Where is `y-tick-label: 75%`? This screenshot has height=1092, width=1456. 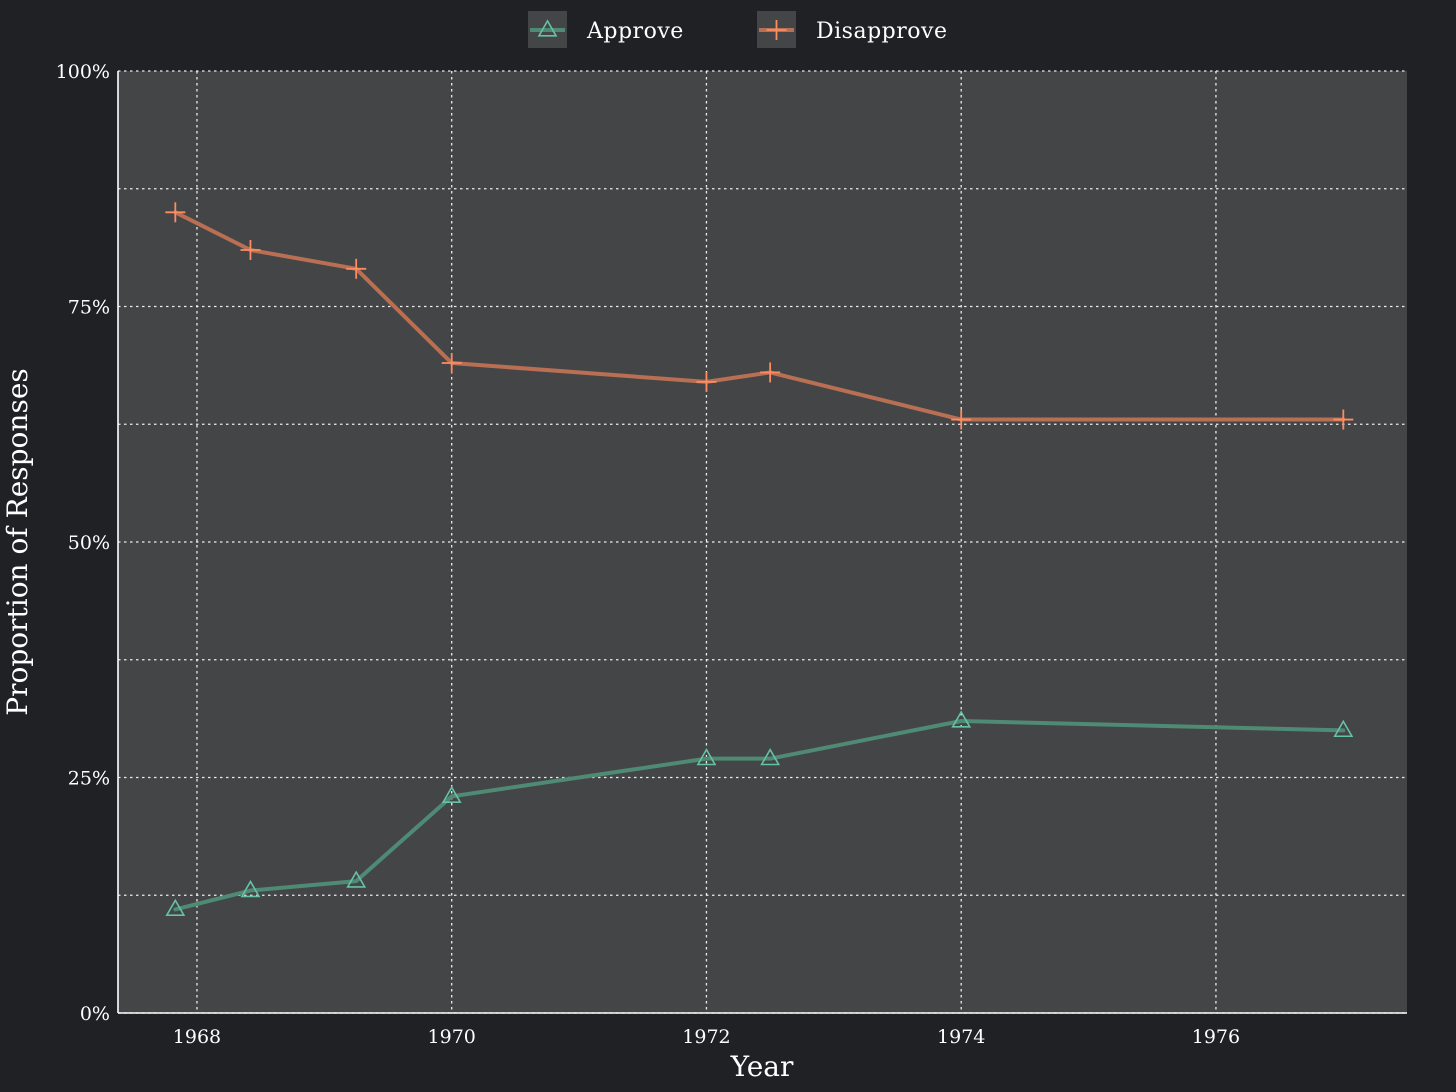 y-tick-label: 75% is located at coordinates (89, 308).